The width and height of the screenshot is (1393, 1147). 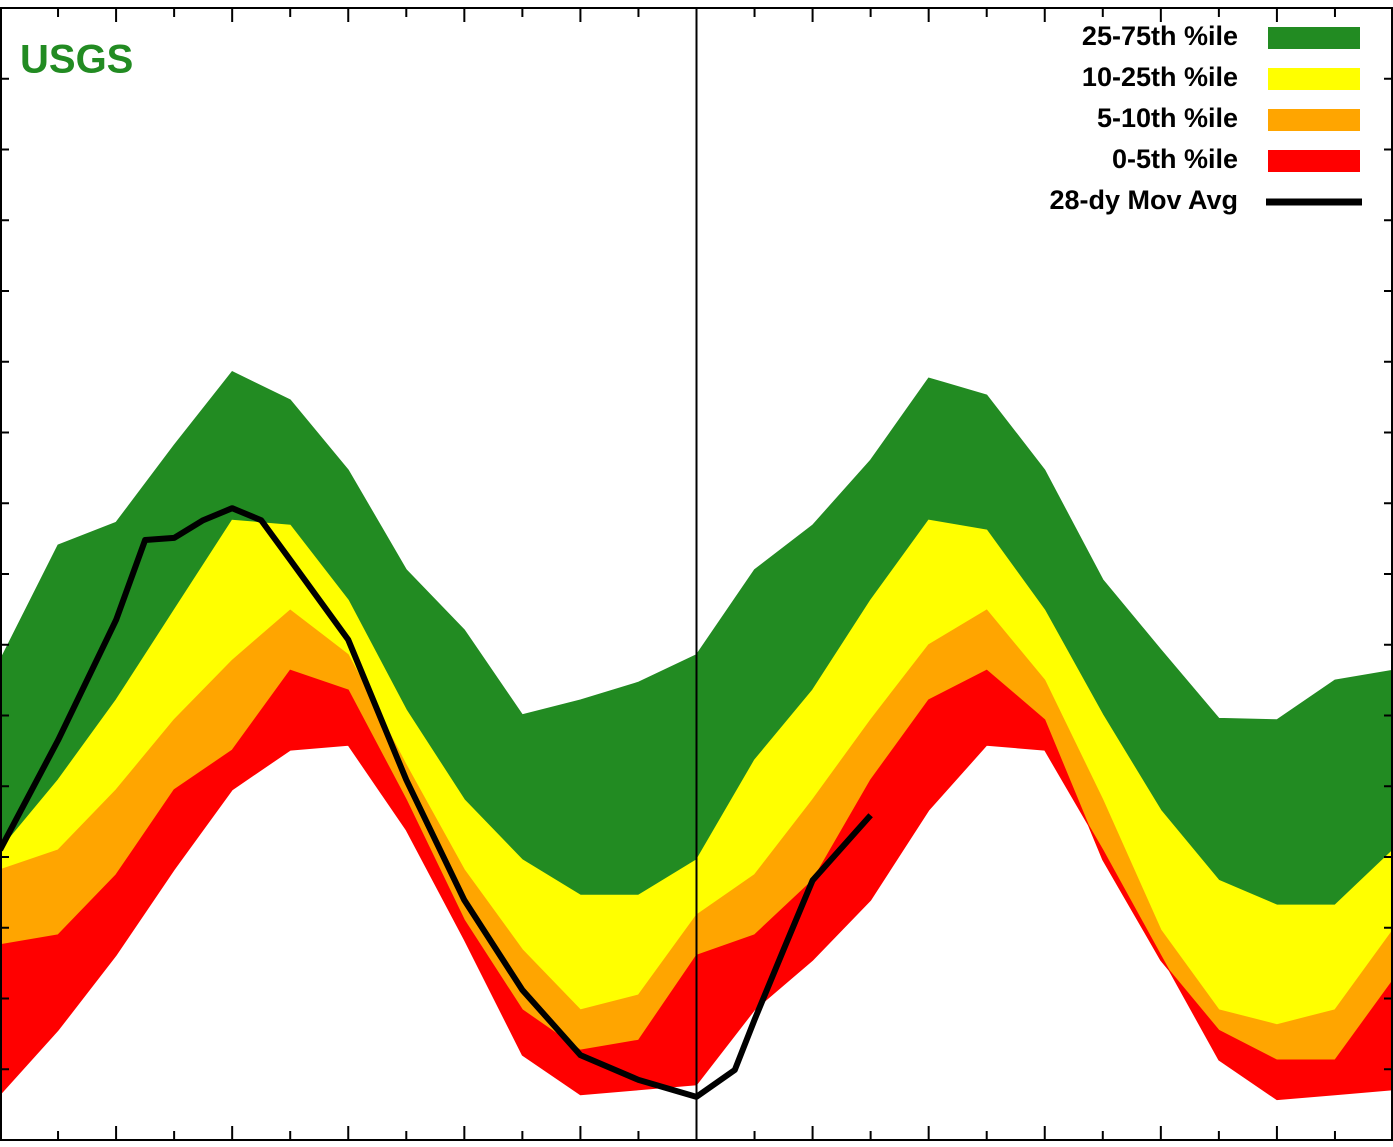 I want to click on legend-label: 10-25th %ile, so click(x=1160, y=77).